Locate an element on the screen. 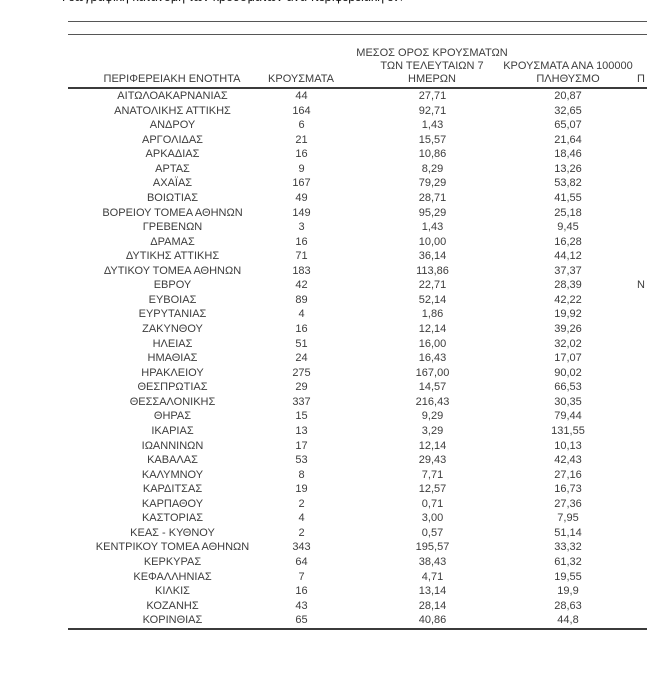 The width and height of the screenshot is (647, 696). table-row: ΑΡΚΑΔΙΑΣ 16 10,86 18,46 is located at coordinates (357, 154).